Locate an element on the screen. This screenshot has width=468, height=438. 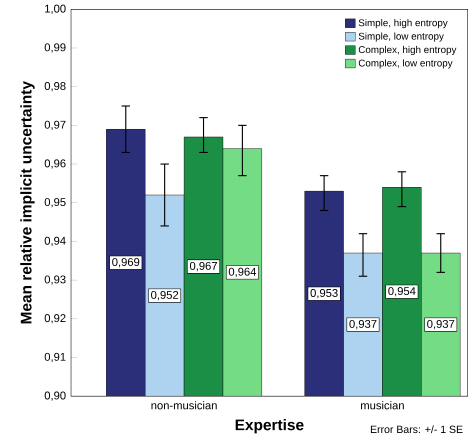
x-axis-title: Expertise is located at coordinates (270, 426).